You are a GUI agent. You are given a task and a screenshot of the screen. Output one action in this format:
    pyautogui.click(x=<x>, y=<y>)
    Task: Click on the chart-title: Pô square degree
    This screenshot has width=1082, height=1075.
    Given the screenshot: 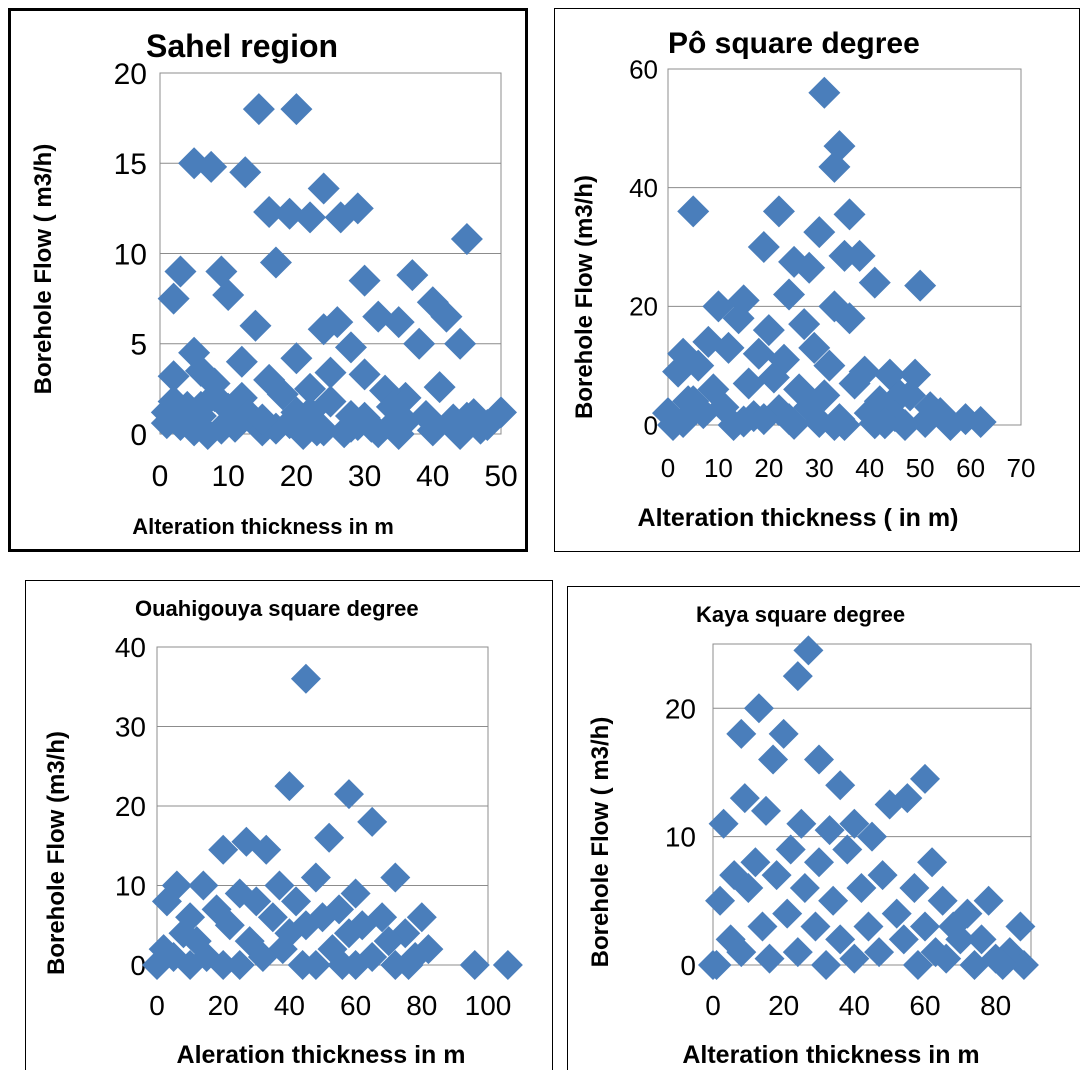 What is the action you would take?
    pyautogui.click(x=794, y=43)
    